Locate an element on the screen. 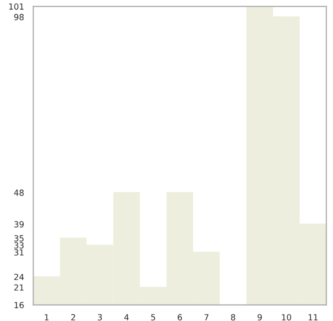 The image size is (333, 321). y-tick-label: 35 is located at coordinates (19, 238).